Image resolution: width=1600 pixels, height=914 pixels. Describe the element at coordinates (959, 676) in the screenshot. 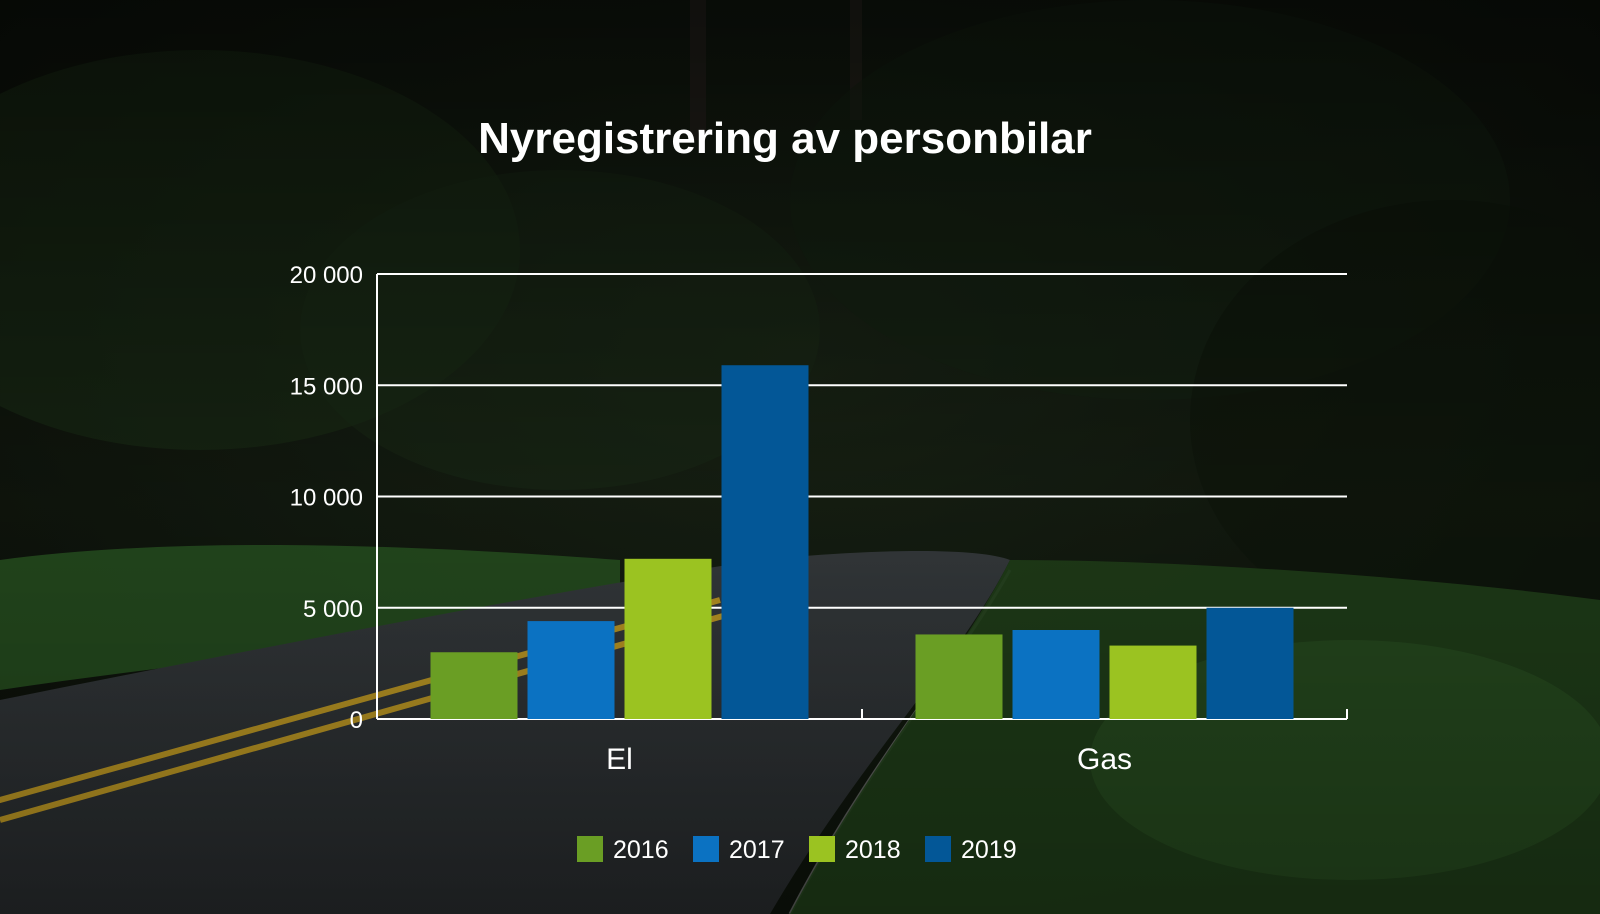

I see `bar-gas-2016` at that location.